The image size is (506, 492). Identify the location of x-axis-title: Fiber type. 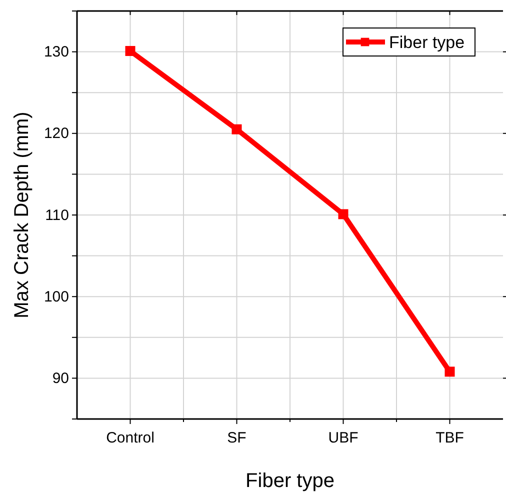
(290, 481).